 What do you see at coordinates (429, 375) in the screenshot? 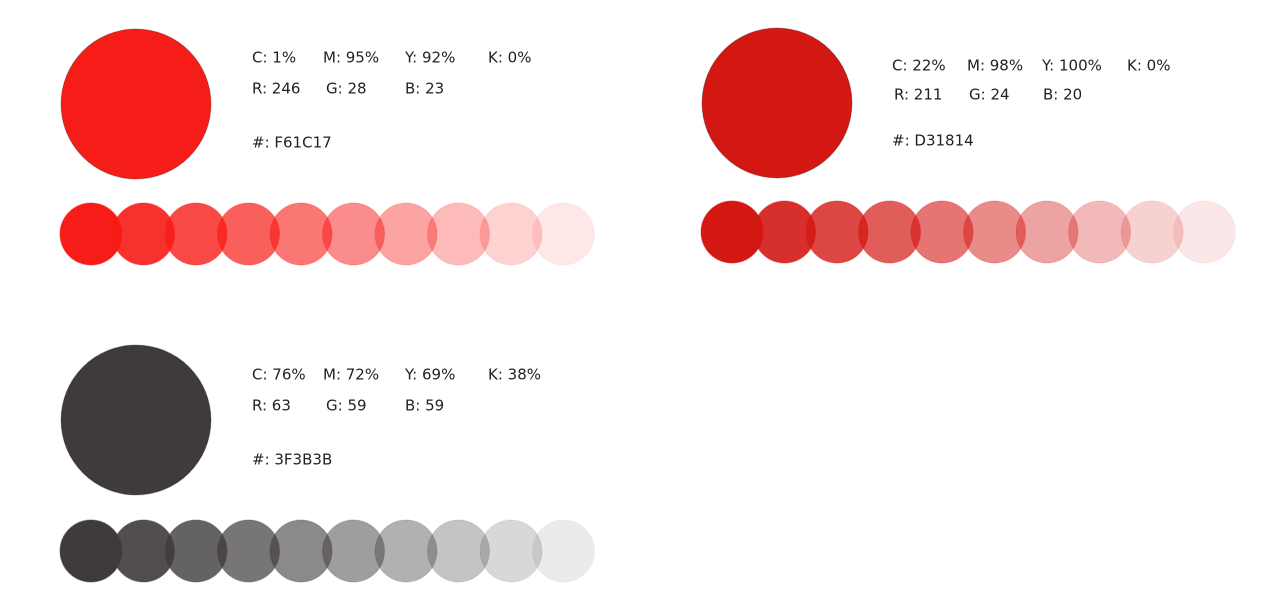
I see `cmyk-value: Y: 69%` at bounding box center [429, 375].